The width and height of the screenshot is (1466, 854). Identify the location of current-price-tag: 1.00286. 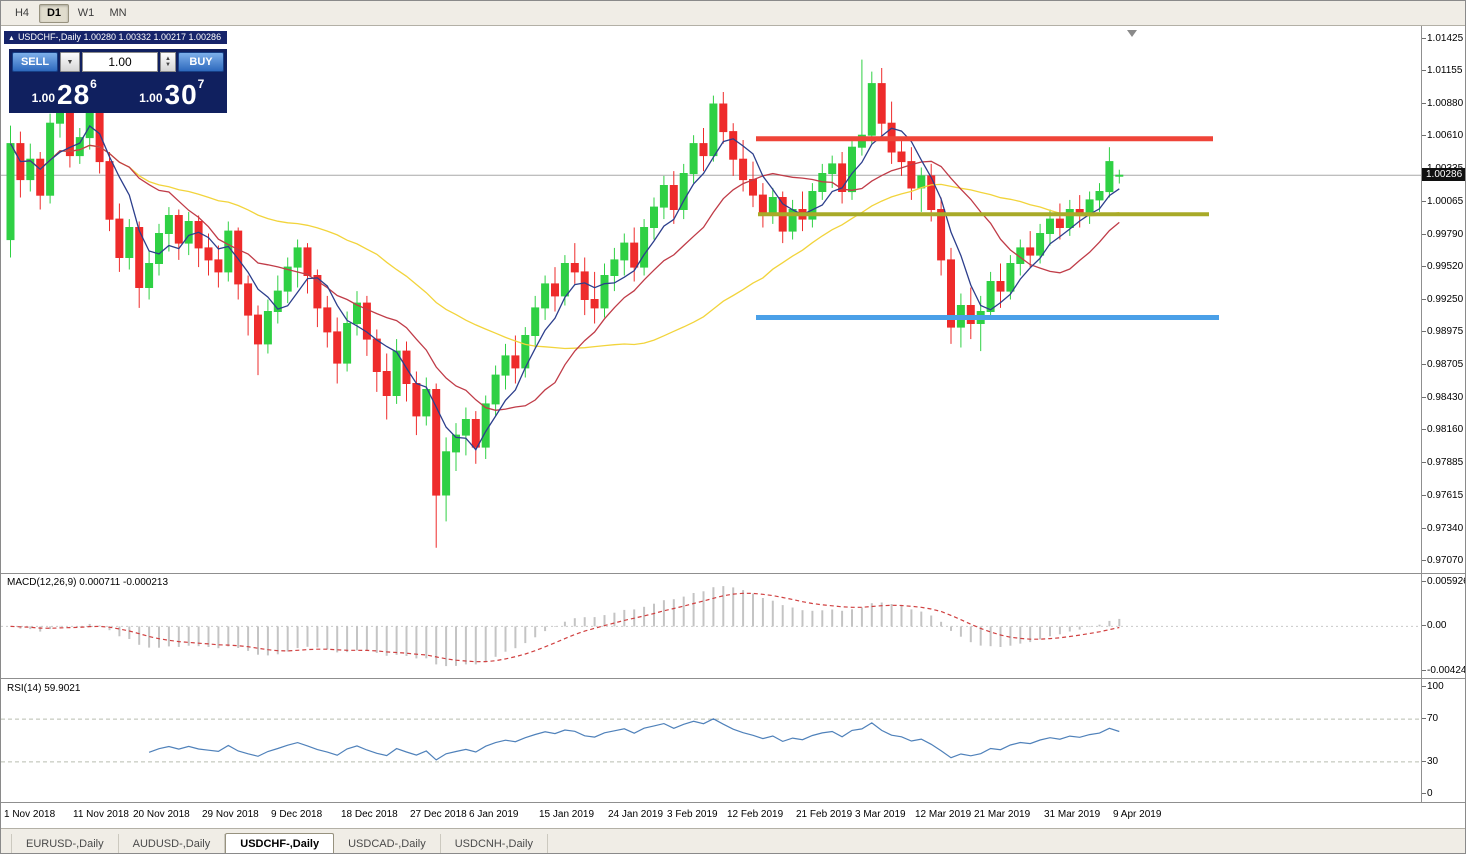
(1443, 174).